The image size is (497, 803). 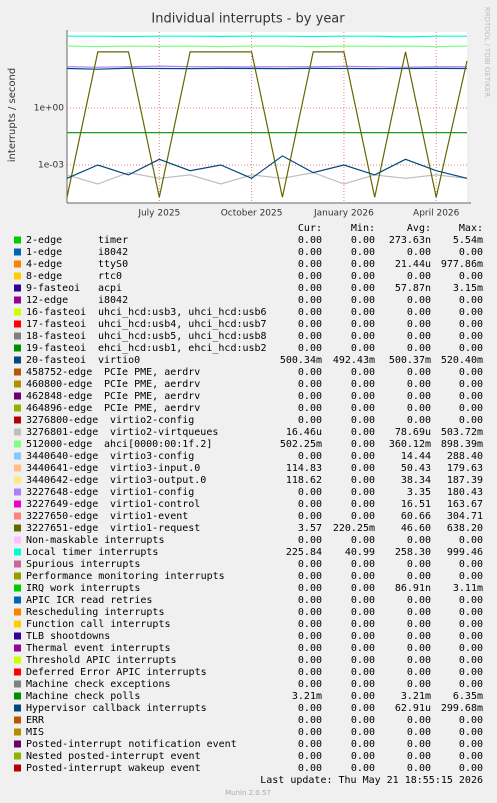 I want to click on legend-description: virtio3-input.0, so click(x=155, y=468).